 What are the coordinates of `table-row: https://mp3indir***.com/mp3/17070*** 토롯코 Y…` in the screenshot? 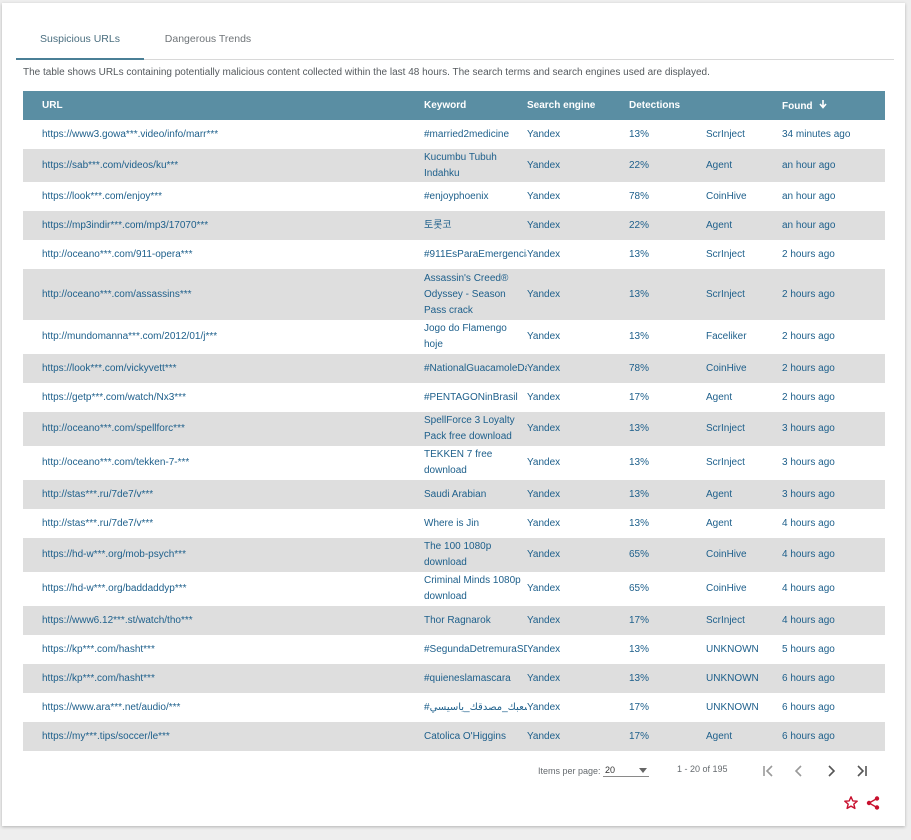 It's located at (454, 225).